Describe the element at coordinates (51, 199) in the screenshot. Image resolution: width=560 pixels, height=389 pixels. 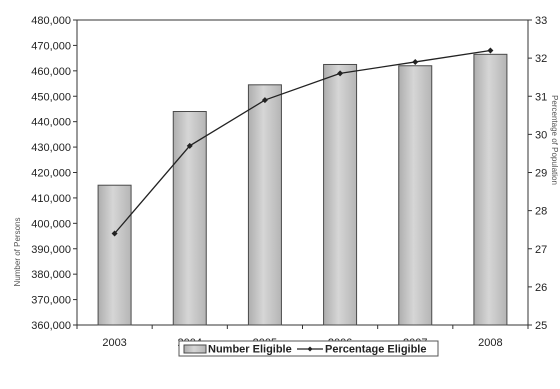
I see `left-tick-label: 410,000` at that location.